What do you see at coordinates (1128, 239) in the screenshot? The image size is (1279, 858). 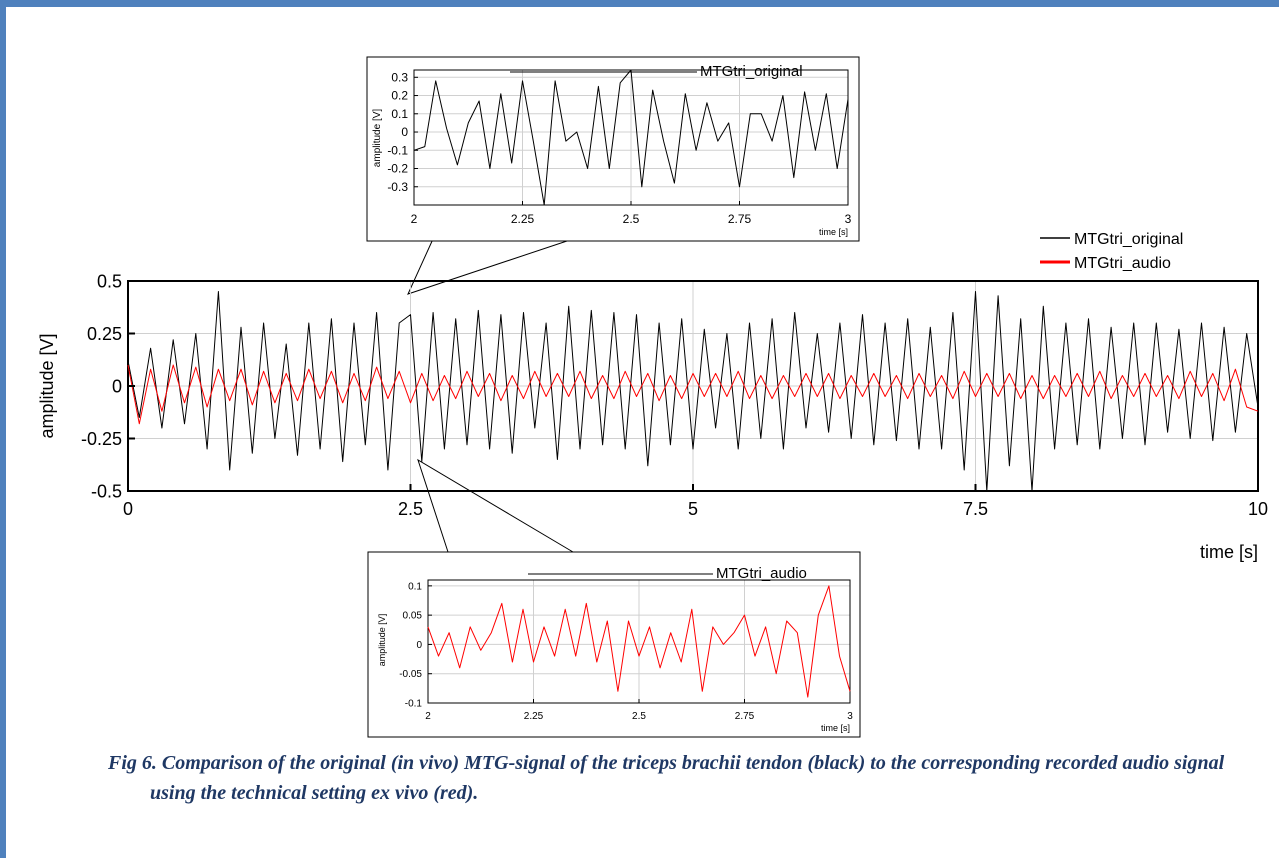 I see `legend-label-MTGtri_original: MTGtri_original` at bounding box center [1128, 239].